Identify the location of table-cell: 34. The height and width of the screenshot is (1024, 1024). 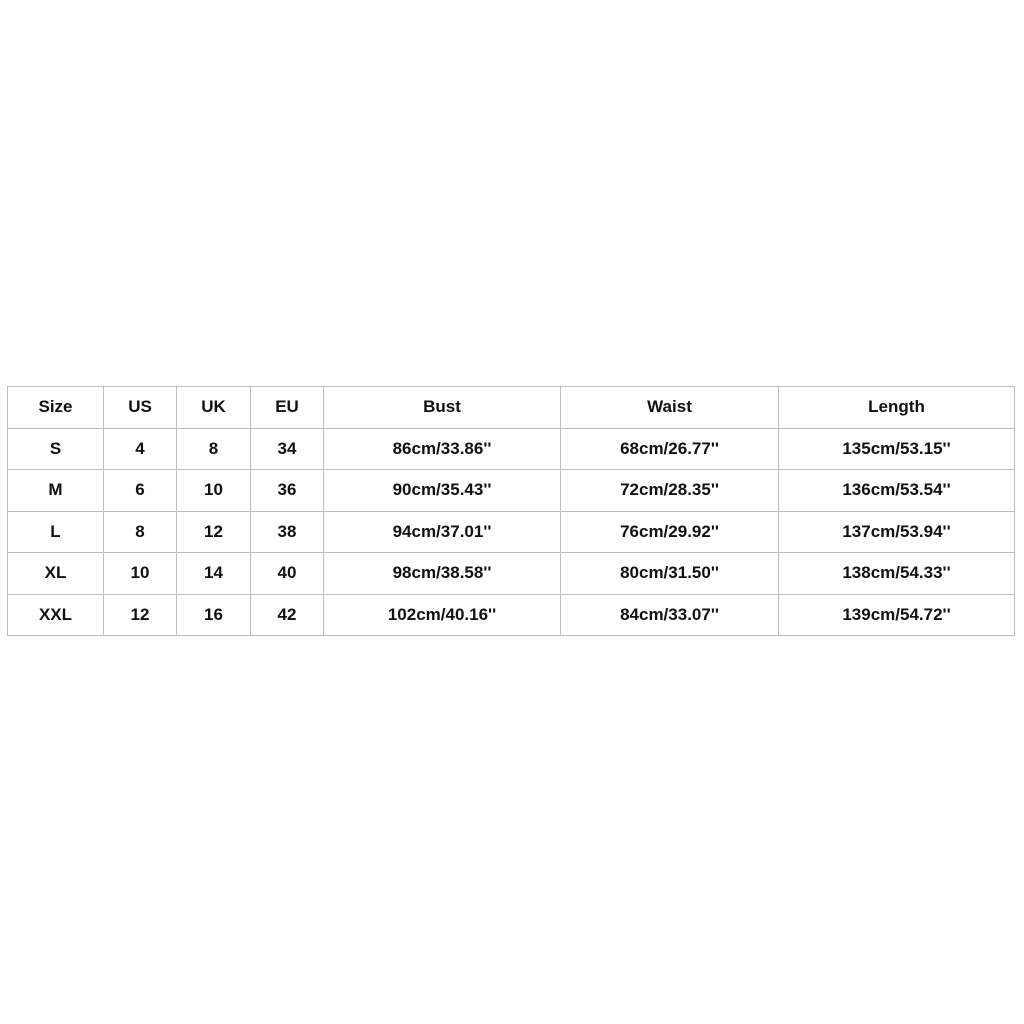
(287, 448).